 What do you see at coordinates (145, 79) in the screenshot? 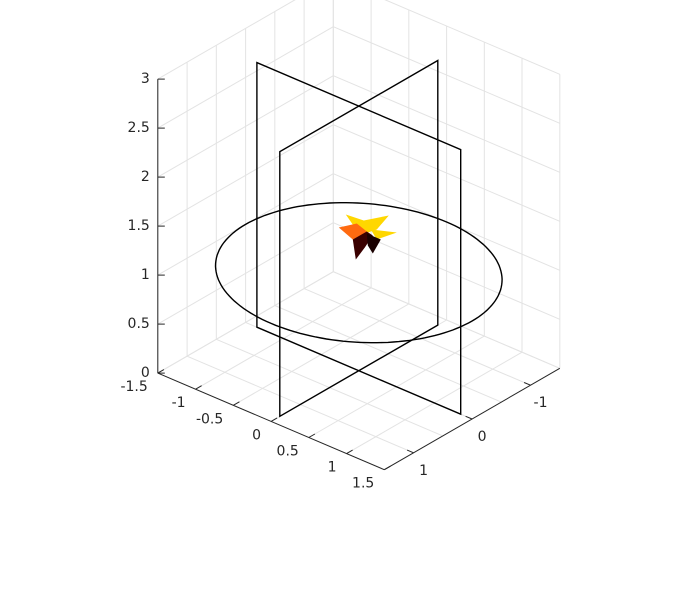
I see `z-tick-label: 3` at bounding box center [145, 79].